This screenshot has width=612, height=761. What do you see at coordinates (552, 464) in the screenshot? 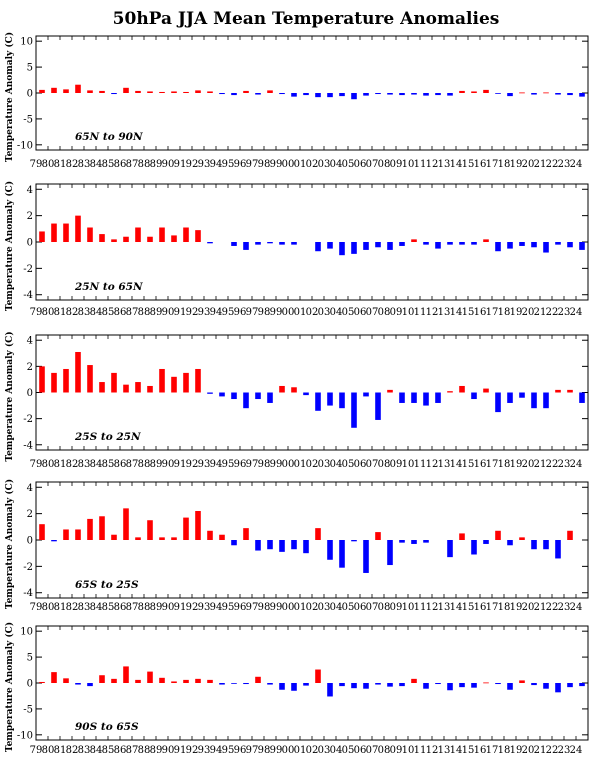
I see `x-tick-label: 22` at bounding box center [552, 464].